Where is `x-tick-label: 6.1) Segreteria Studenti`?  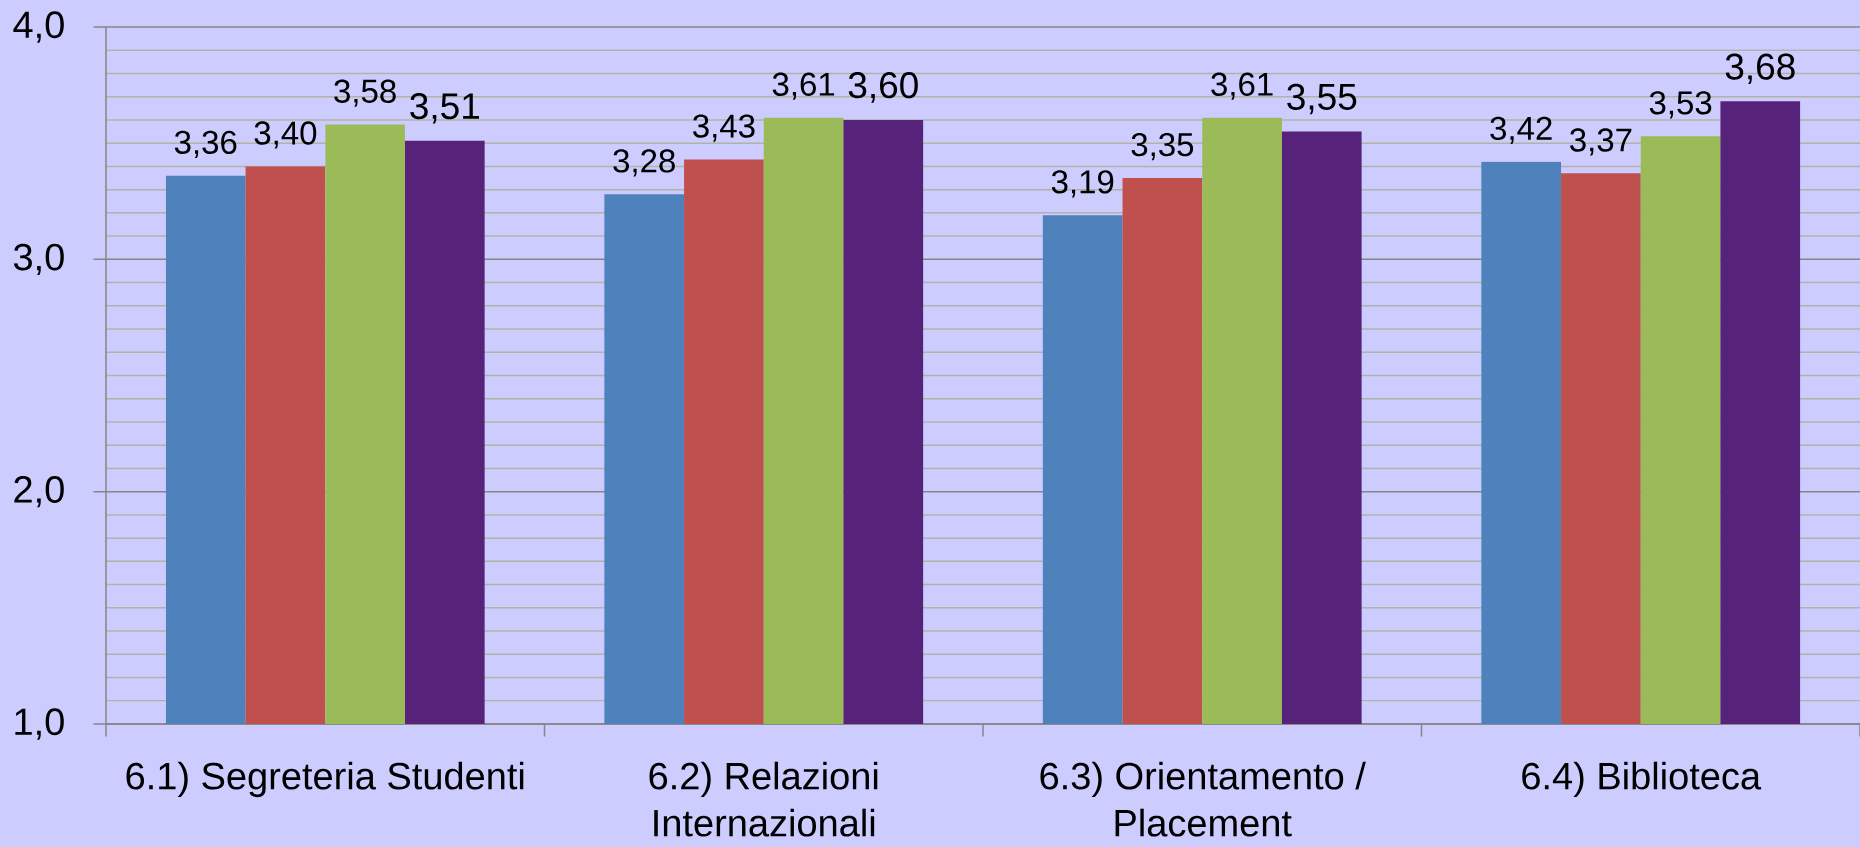 x-tick-label: 6.1) Segreteria Studenti is located at coordinates (325, 779).